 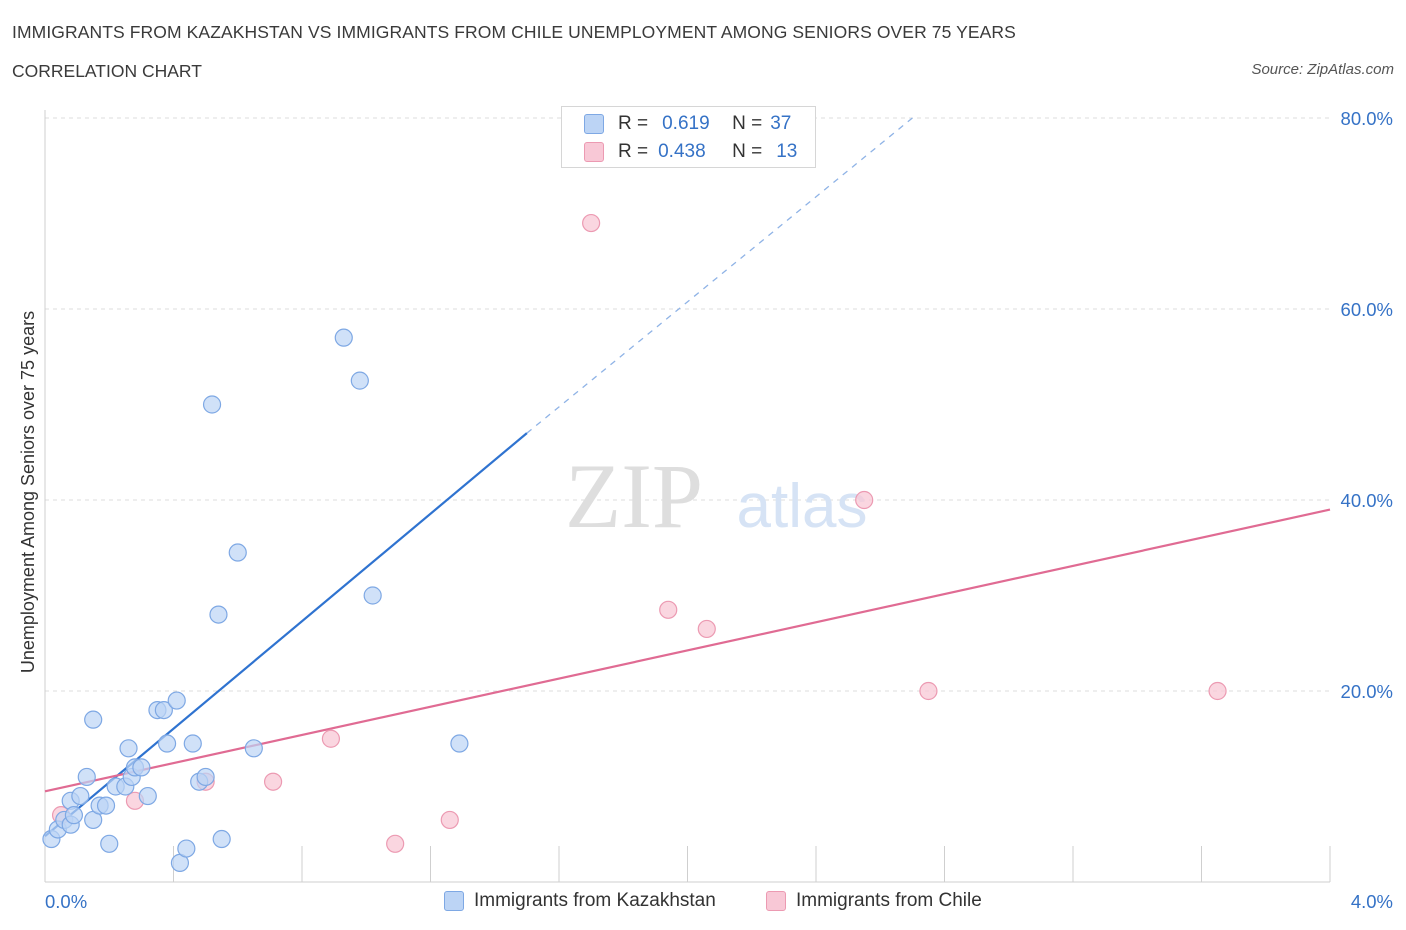 I want to click on legend-row-chile: R = 0.438 N = 13, so click(x=690, y=152).